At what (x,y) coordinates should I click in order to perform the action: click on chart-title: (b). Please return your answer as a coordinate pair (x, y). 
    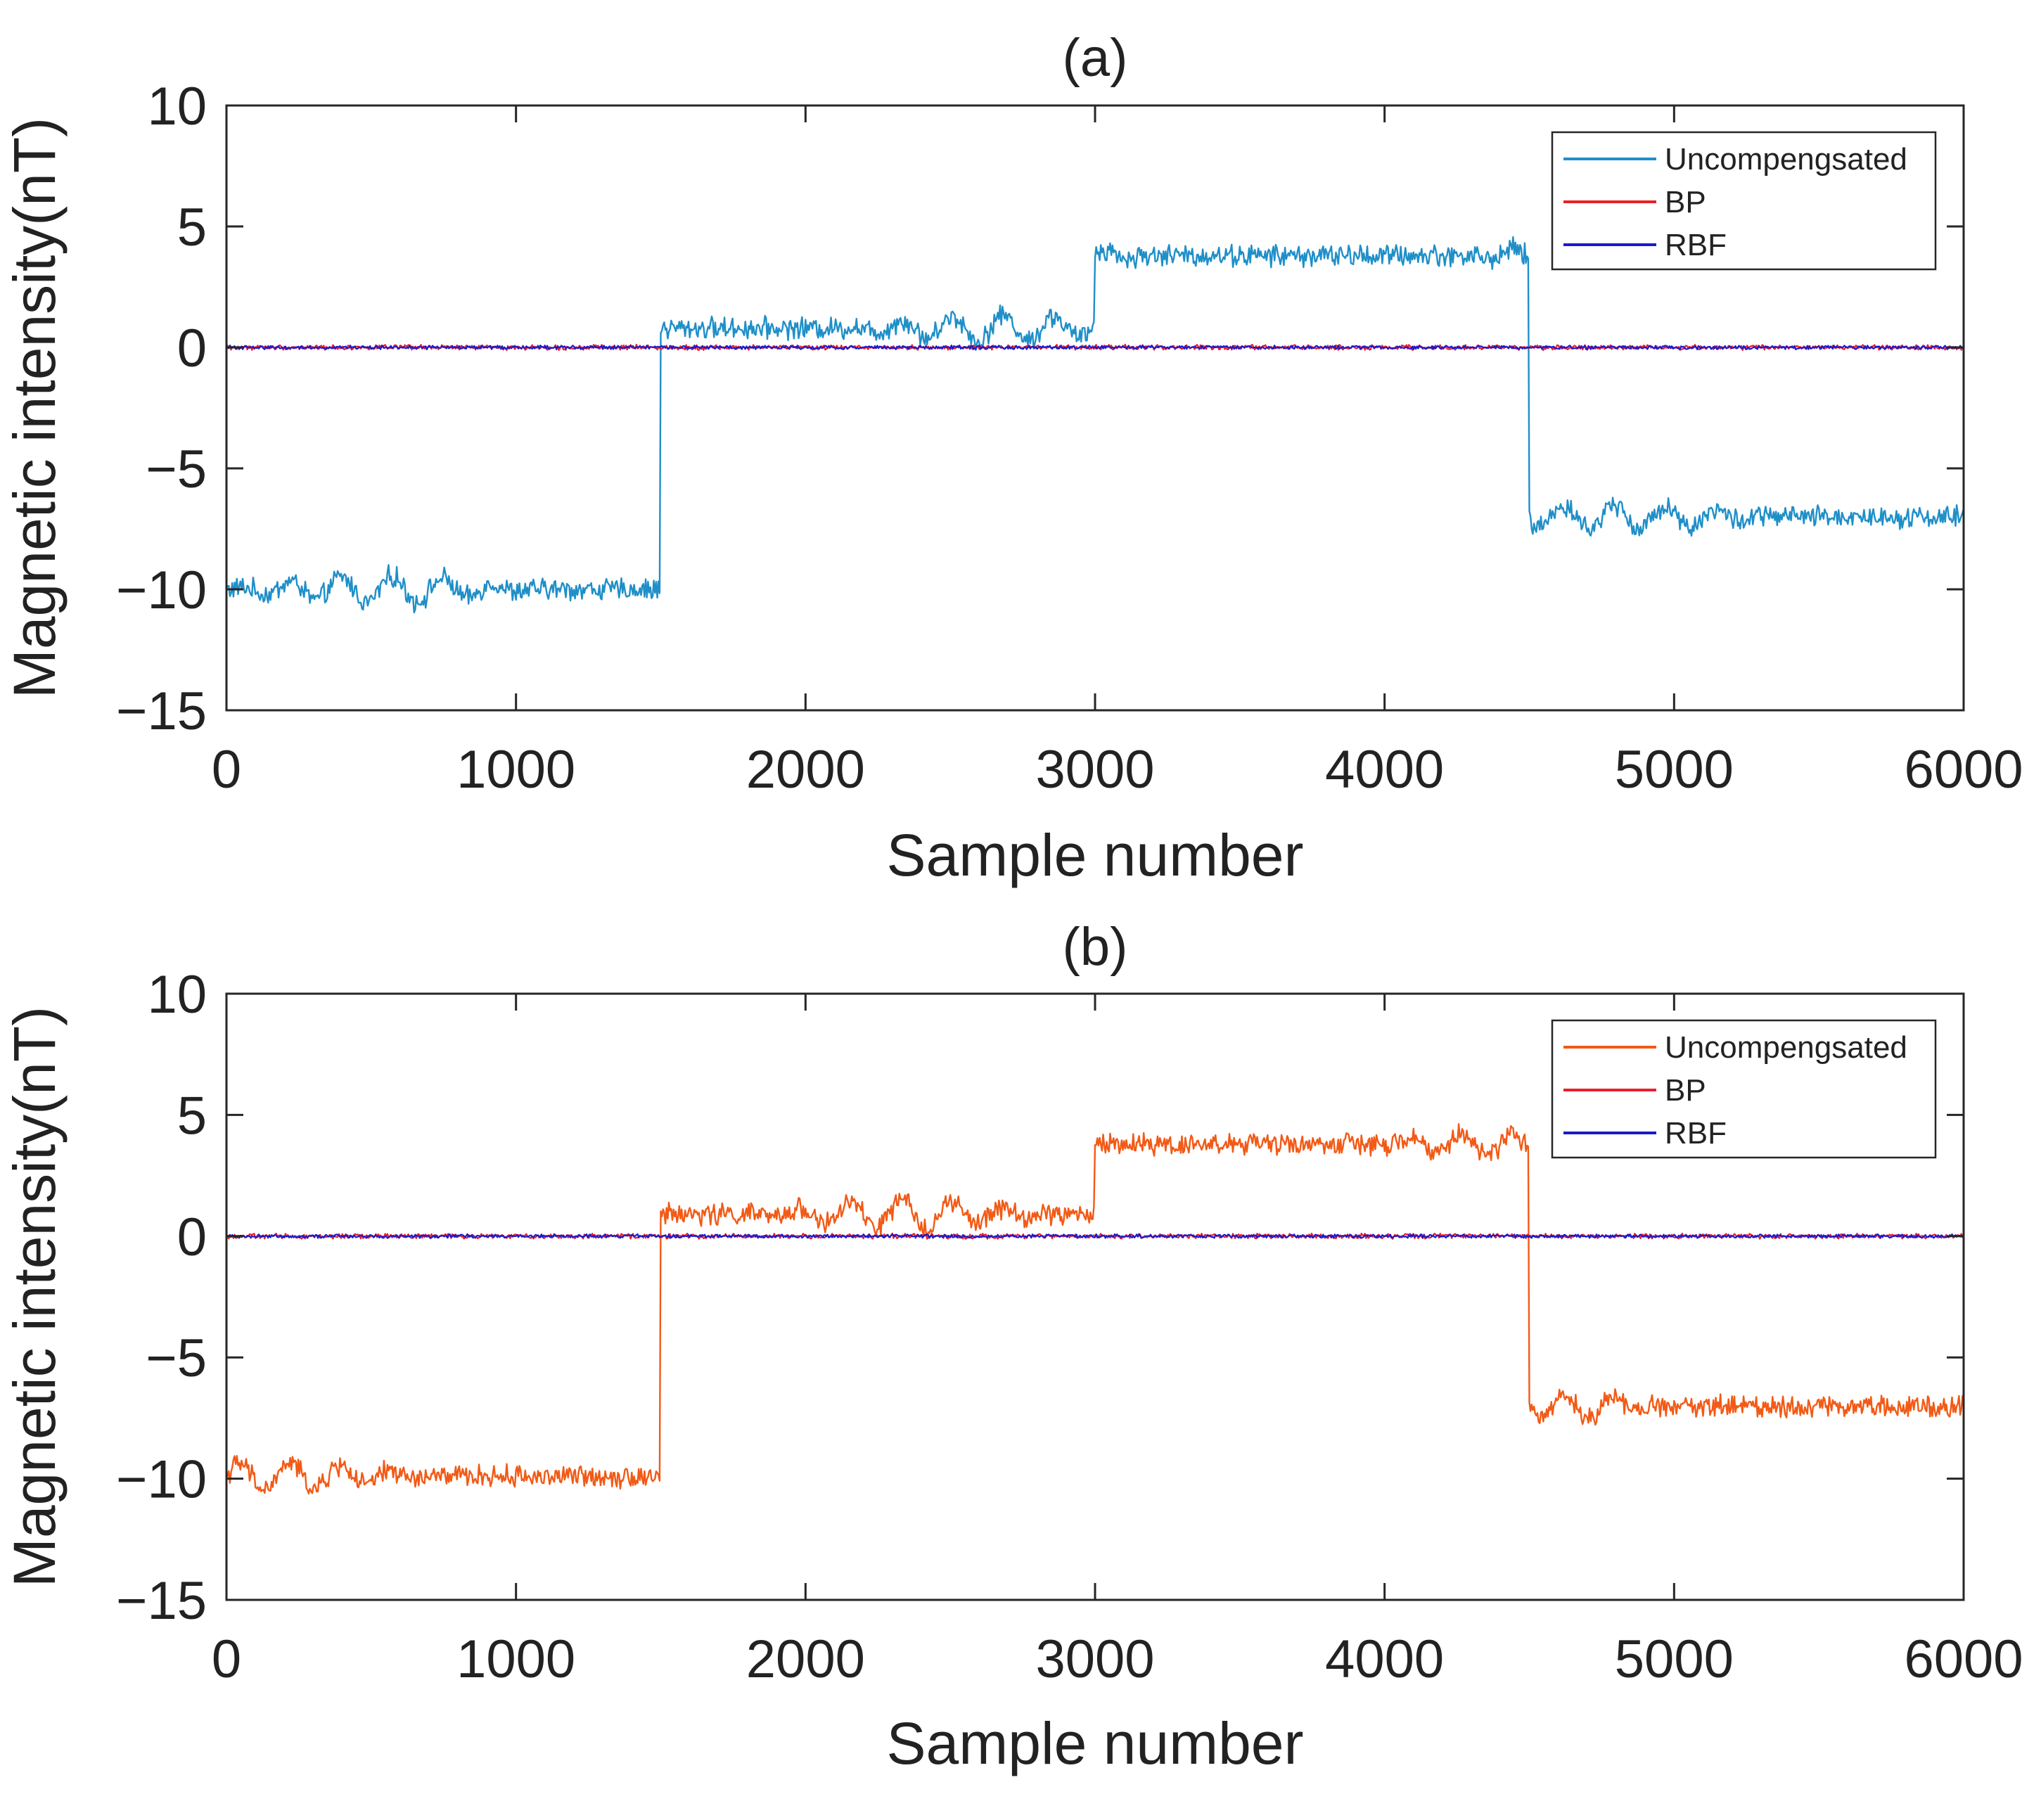
    Looking at the image, I should click on (1095, 947).